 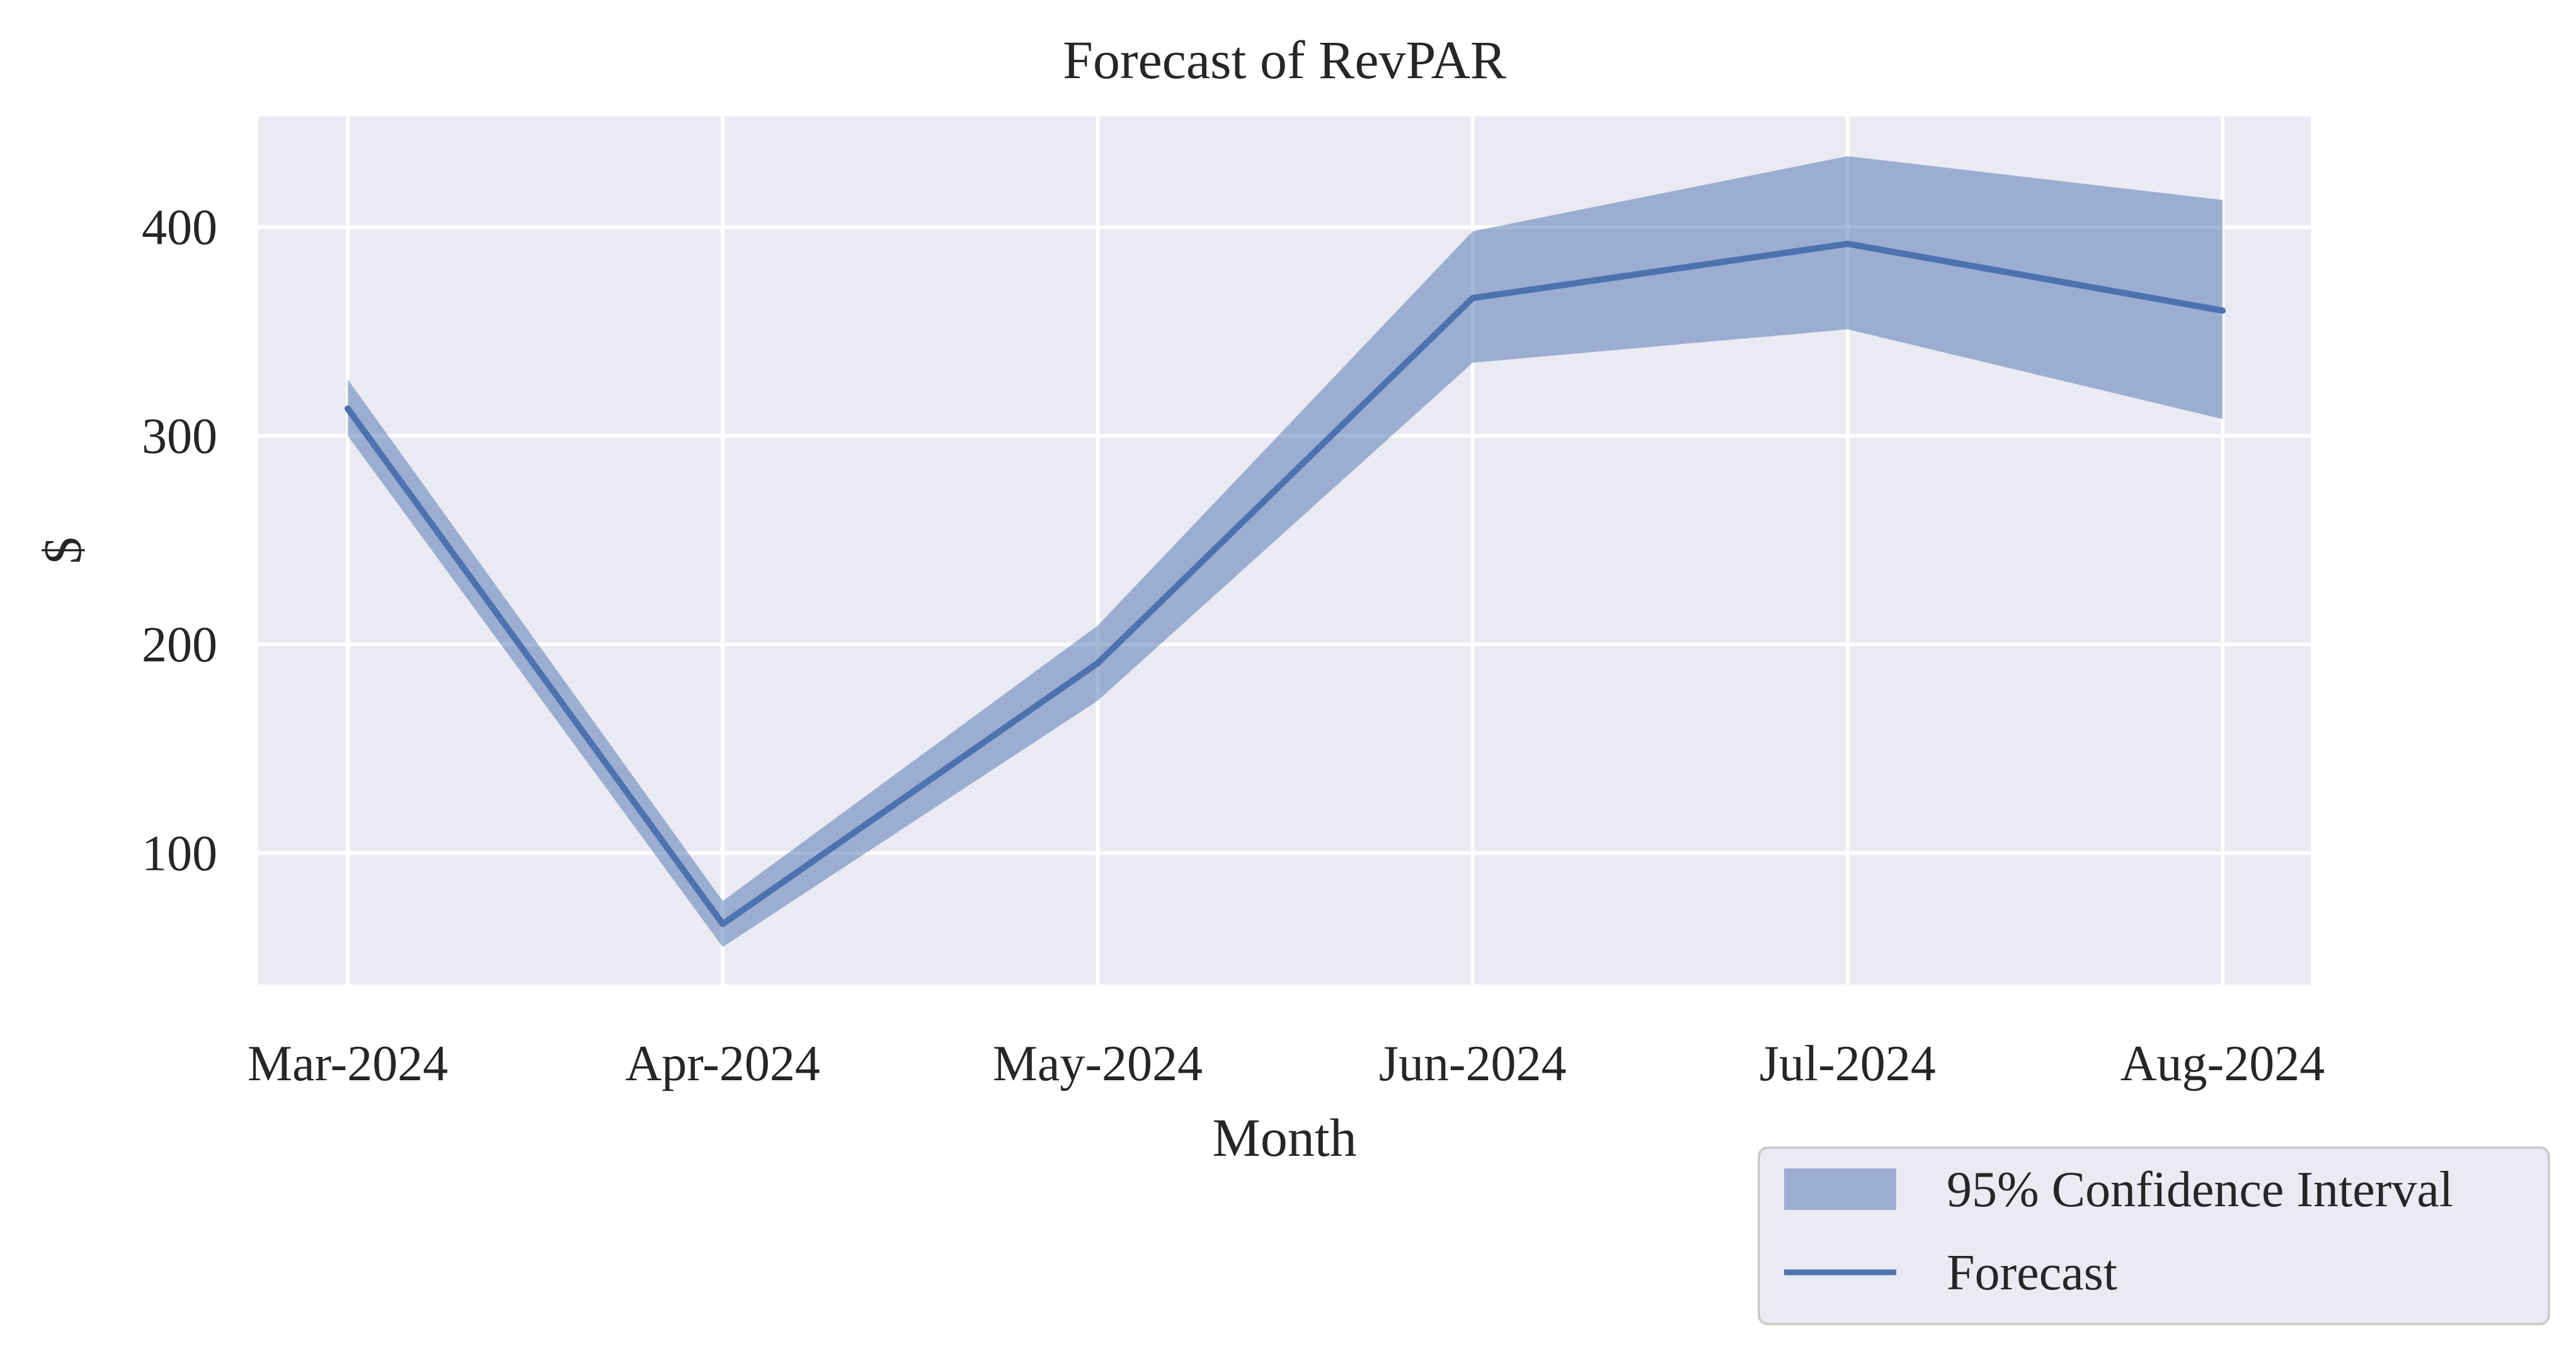 What do you see at coordinates (63, 550) in the screenshot?
I see `y-axis-label: $` at bounding box center [63, 550].